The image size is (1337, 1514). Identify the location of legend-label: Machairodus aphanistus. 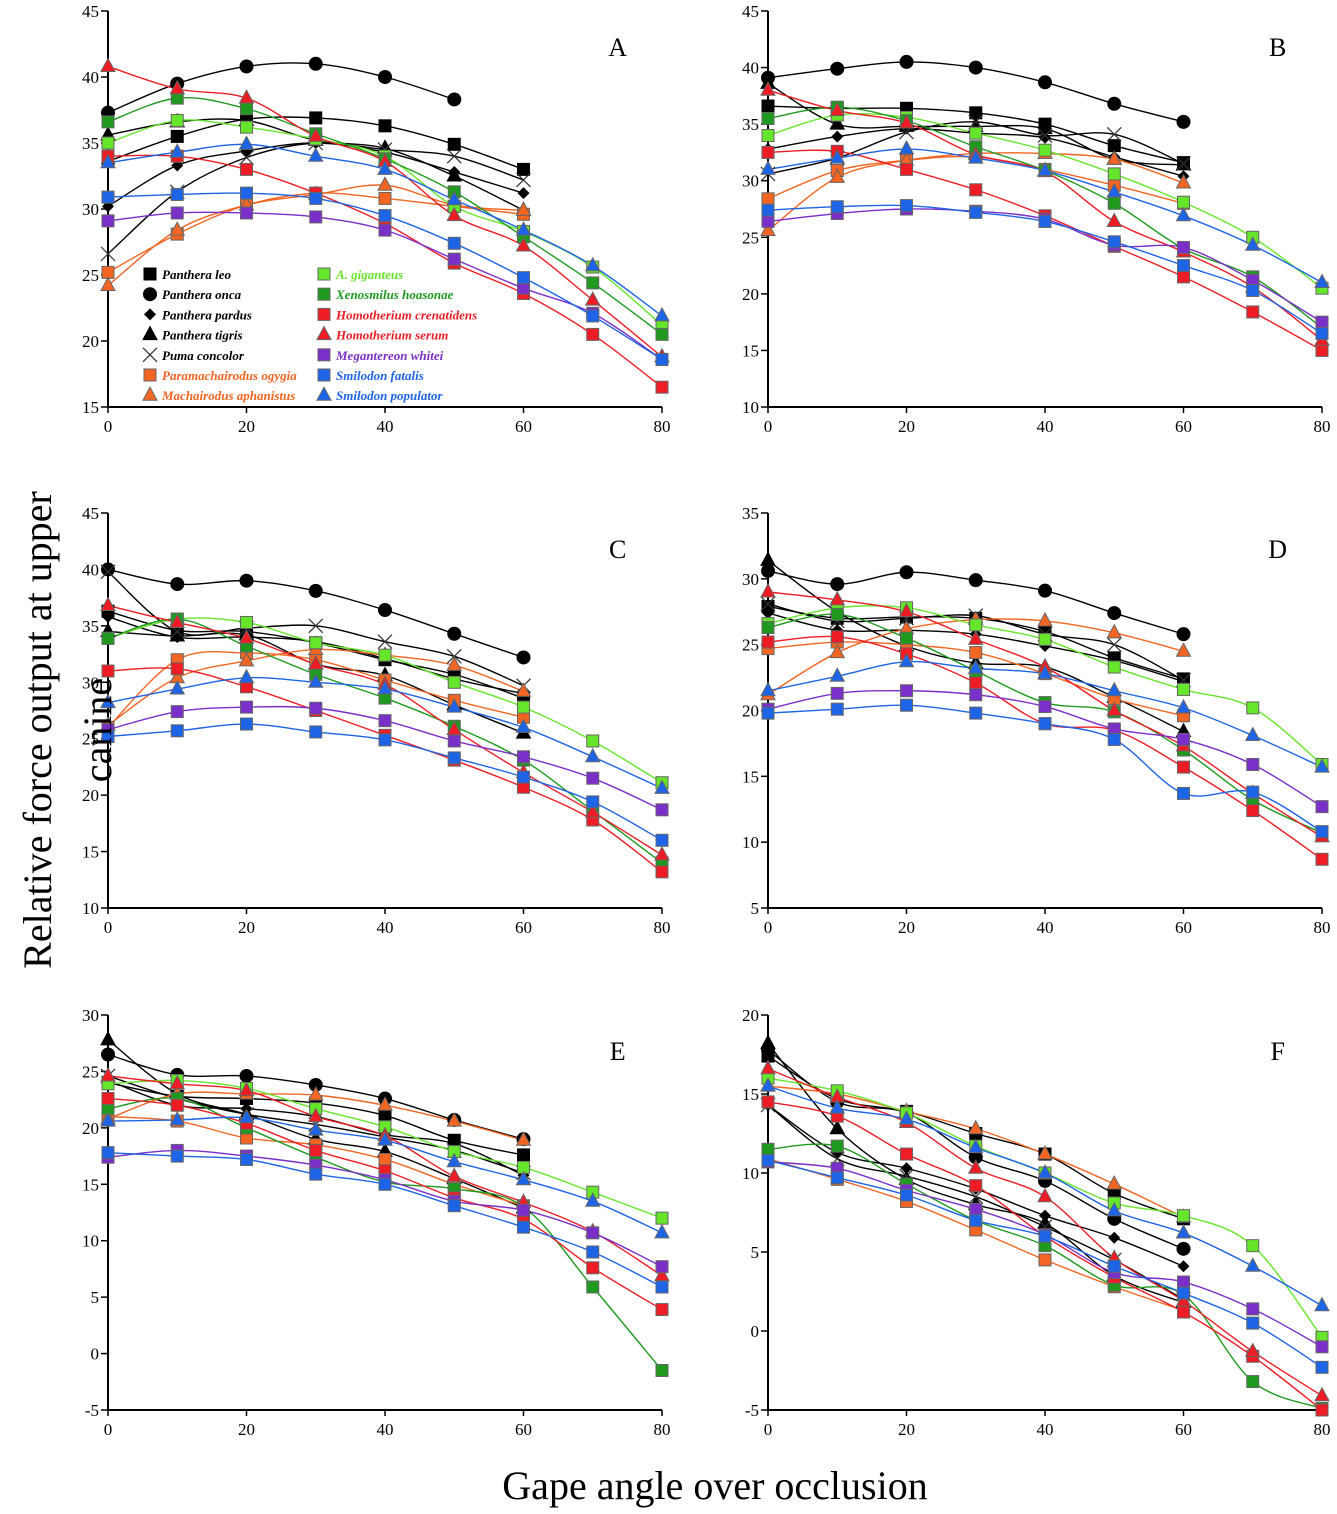
(228, 395).